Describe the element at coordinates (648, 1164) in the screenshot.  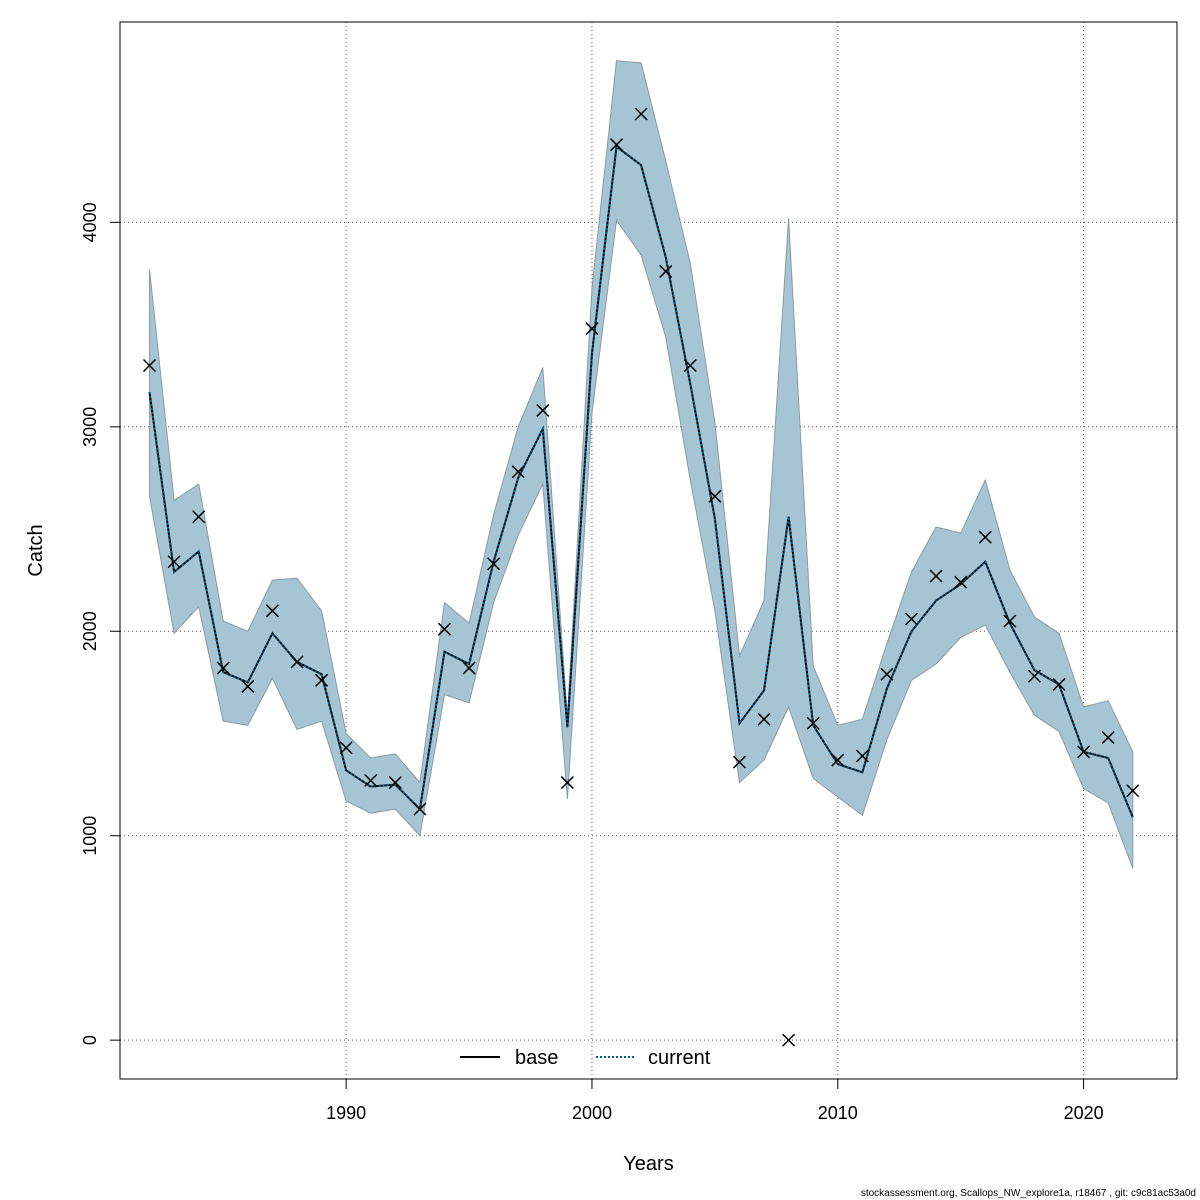
I see `x-axis-label: Years` at that location.